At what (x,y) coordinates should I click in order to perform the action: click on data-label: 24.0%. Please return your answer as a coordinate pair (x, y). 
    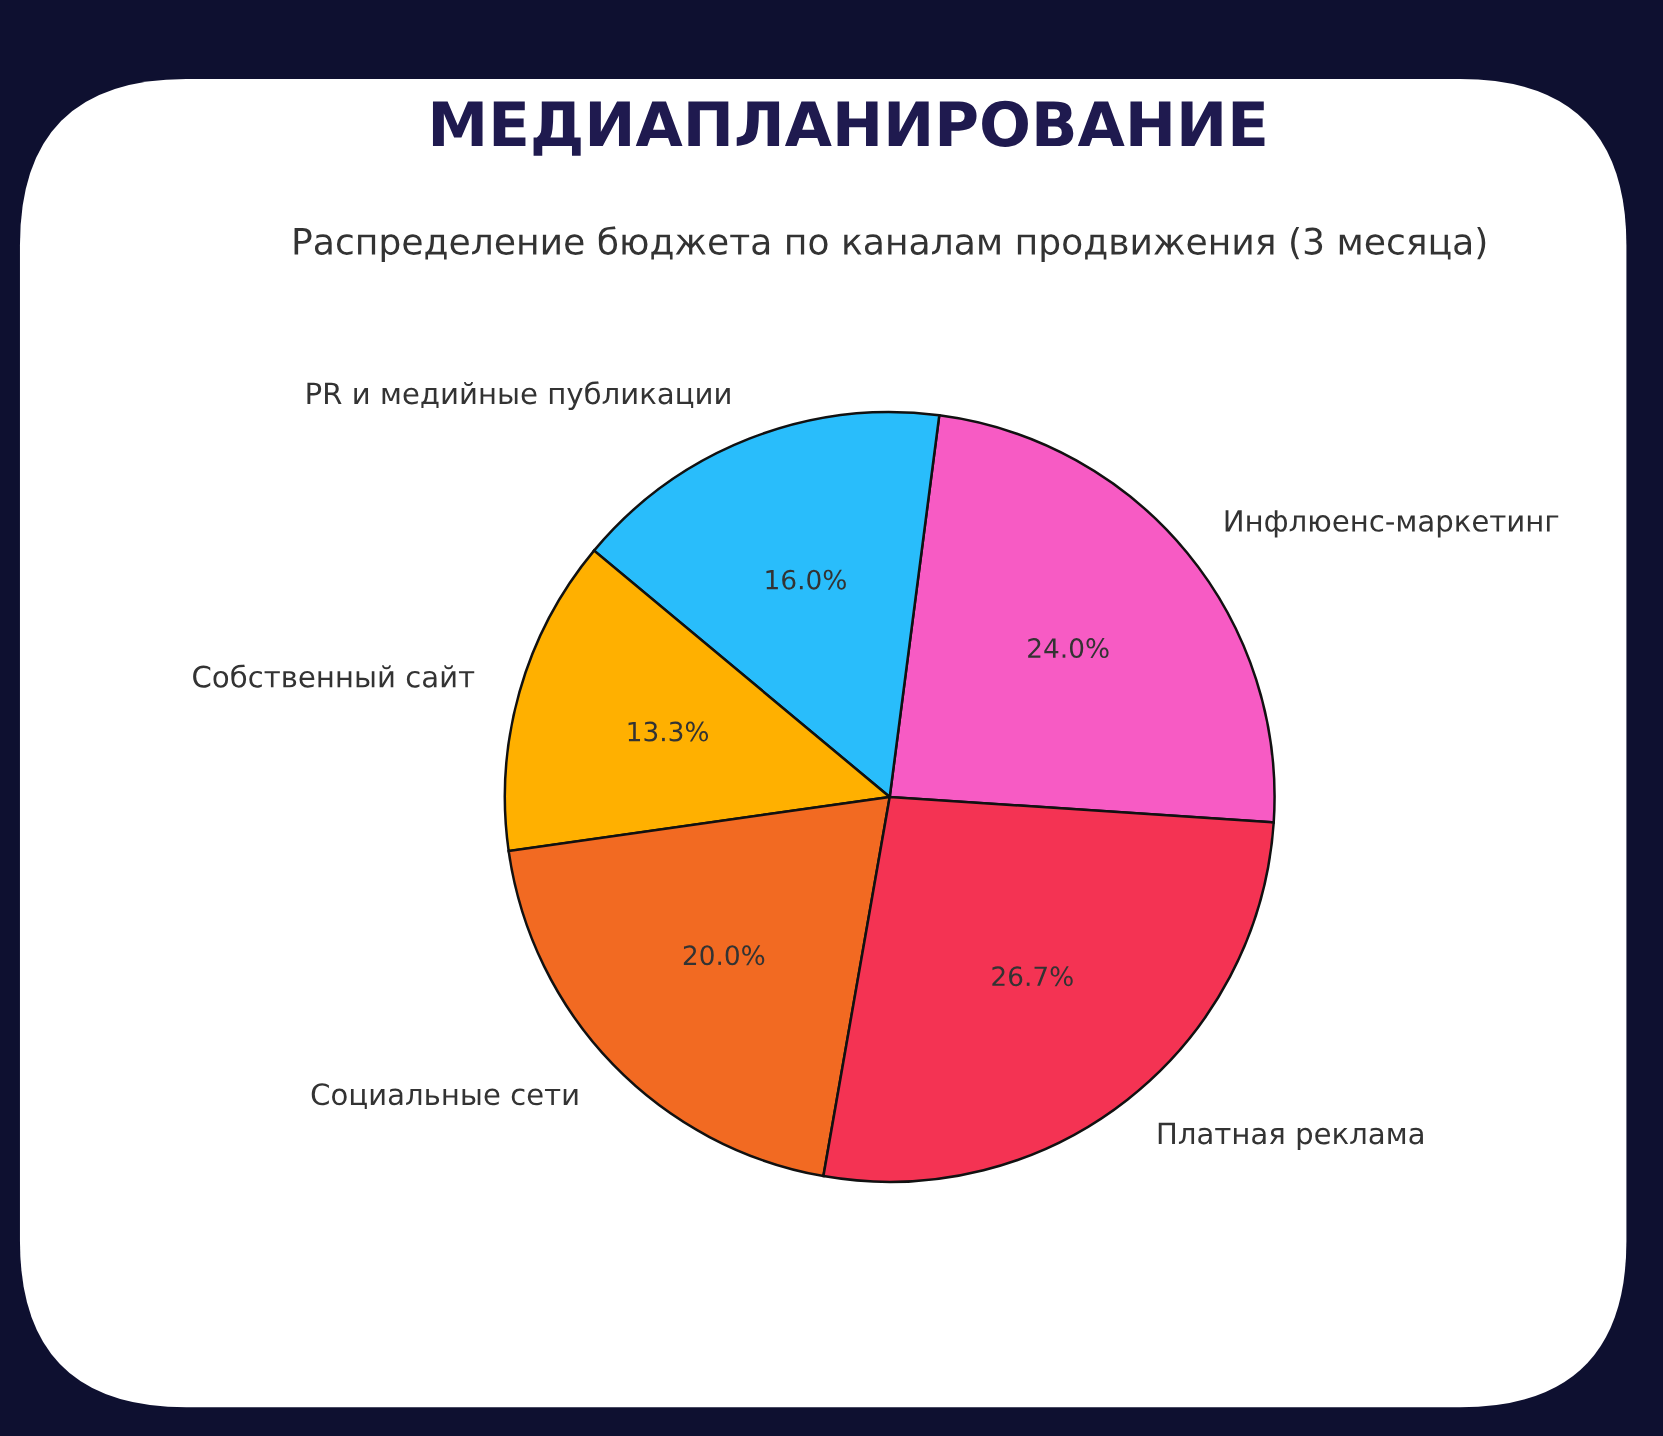
    Looking at the image, I should click on (1068, 648).